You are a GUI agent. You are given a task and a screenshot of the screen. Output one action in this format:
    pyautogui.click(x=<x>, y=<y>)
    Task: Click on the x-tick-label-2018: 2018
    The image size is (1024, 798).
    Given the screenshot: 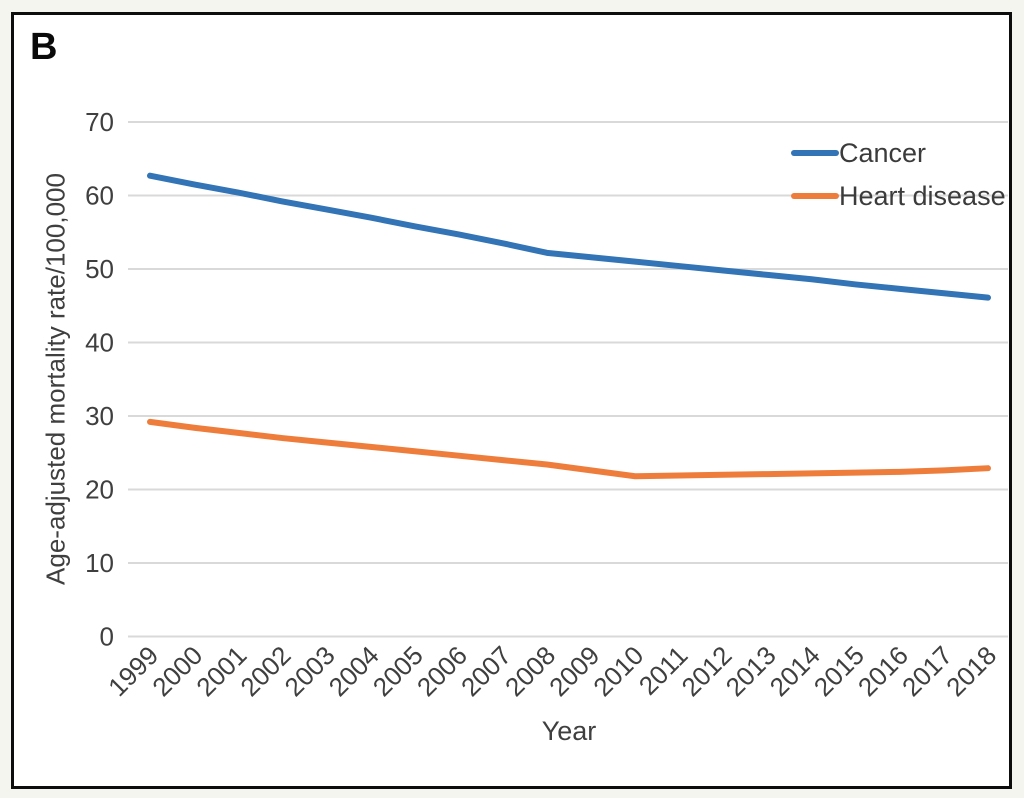 What is the action you would take?
    pyautogui.click(x=971, y=671)
    